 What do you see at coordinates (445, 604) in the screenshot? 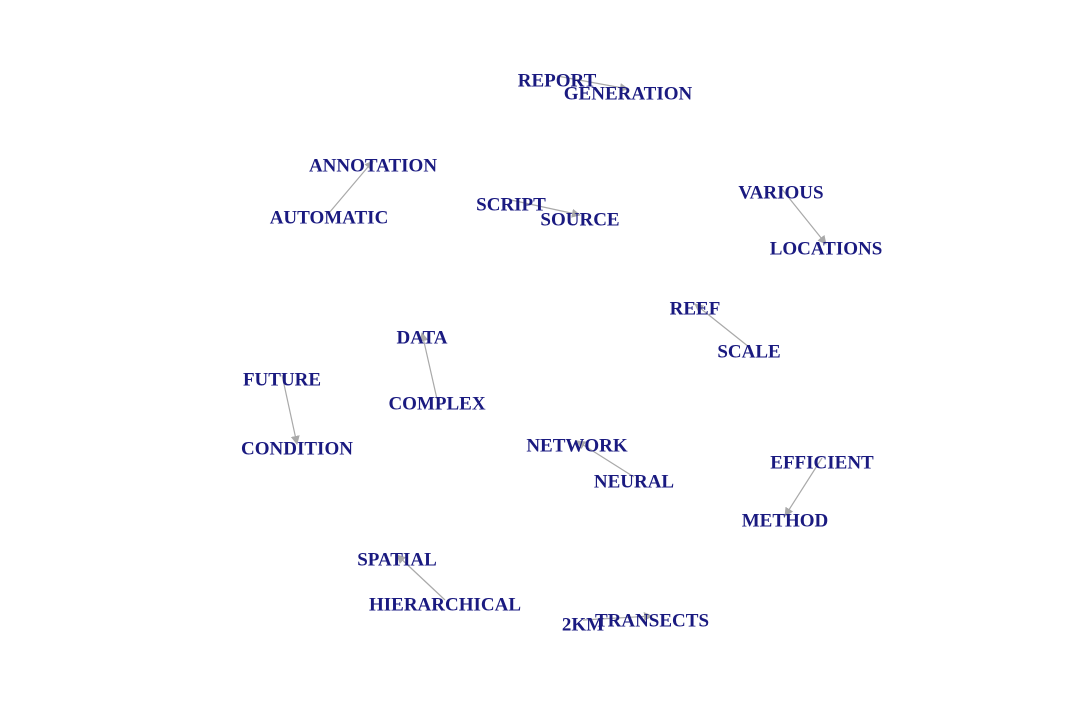
I see `node-label-hierarchical: HIERARCHICAL` at bounding box center [445, 604].